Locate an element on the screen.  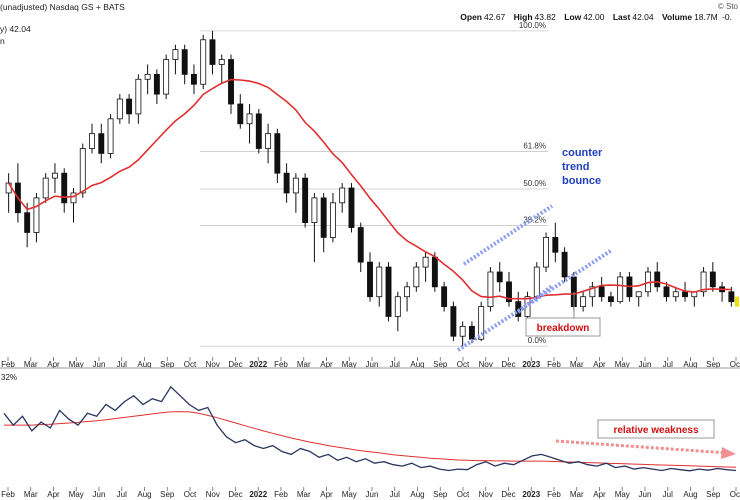
rs-moving-average-line is located at coordinates (370, 439).